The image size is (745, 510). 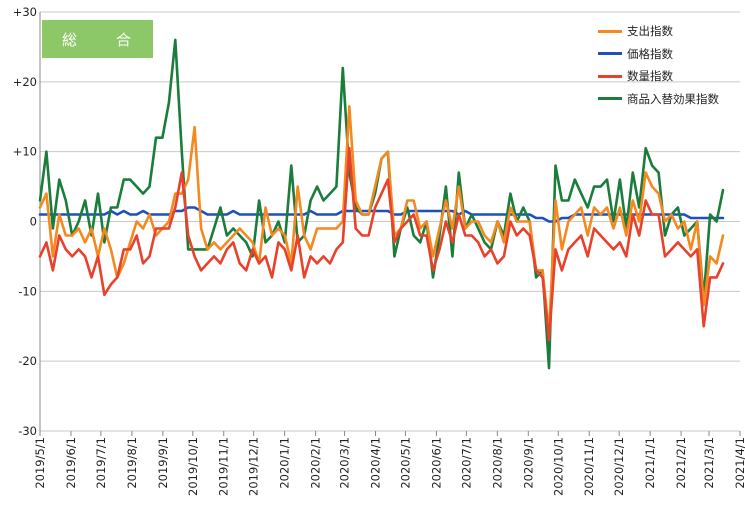 What do you see at coordinates (610, 76) in the screenshot?
I see `legend-swatch-quantity` at bounding box center [610, 76].